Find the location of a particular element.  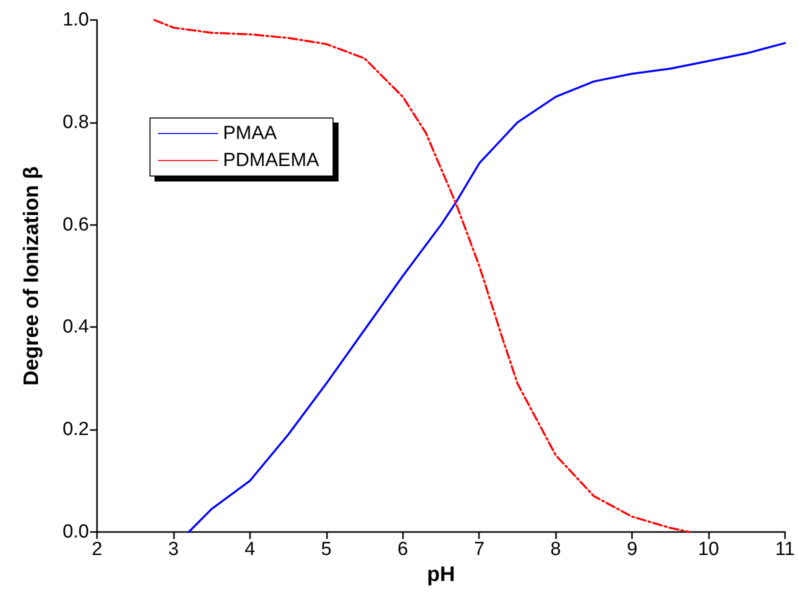

x-tick-label: 2 is located at coordinates (97, 549).